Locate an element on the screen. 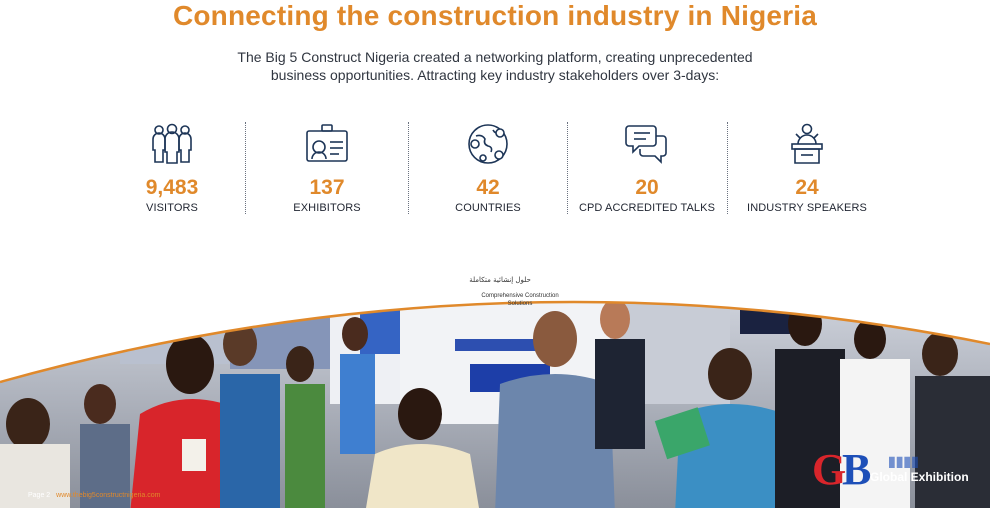 This screenshot has width=990, height=513. stat-label: VISITORS is located at coordinates (172, 208).